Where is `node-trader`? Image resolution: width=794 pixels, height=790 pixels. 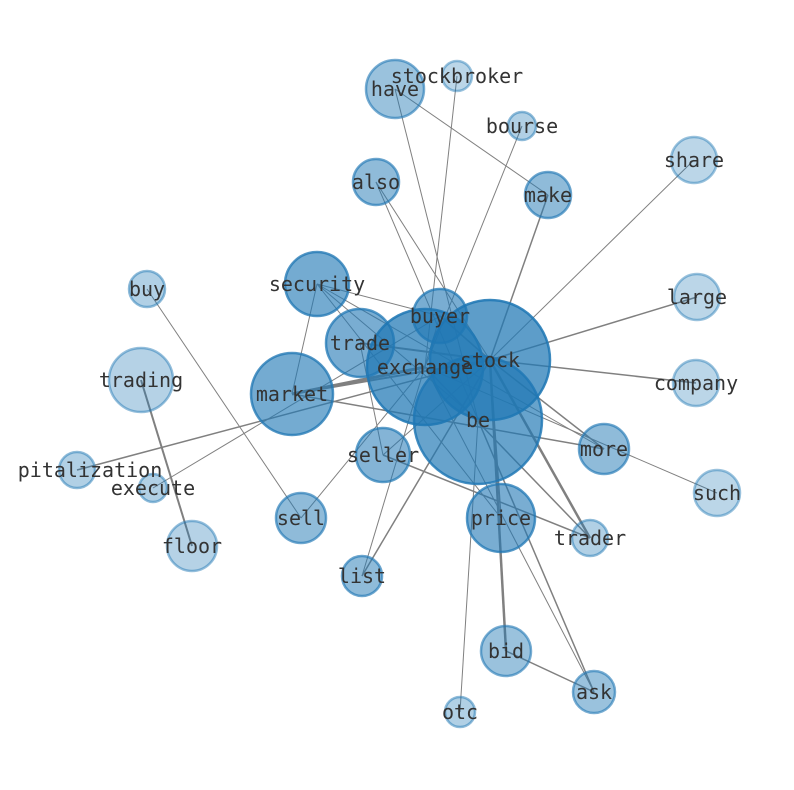
node-trader is located at coordinates (590, 538).